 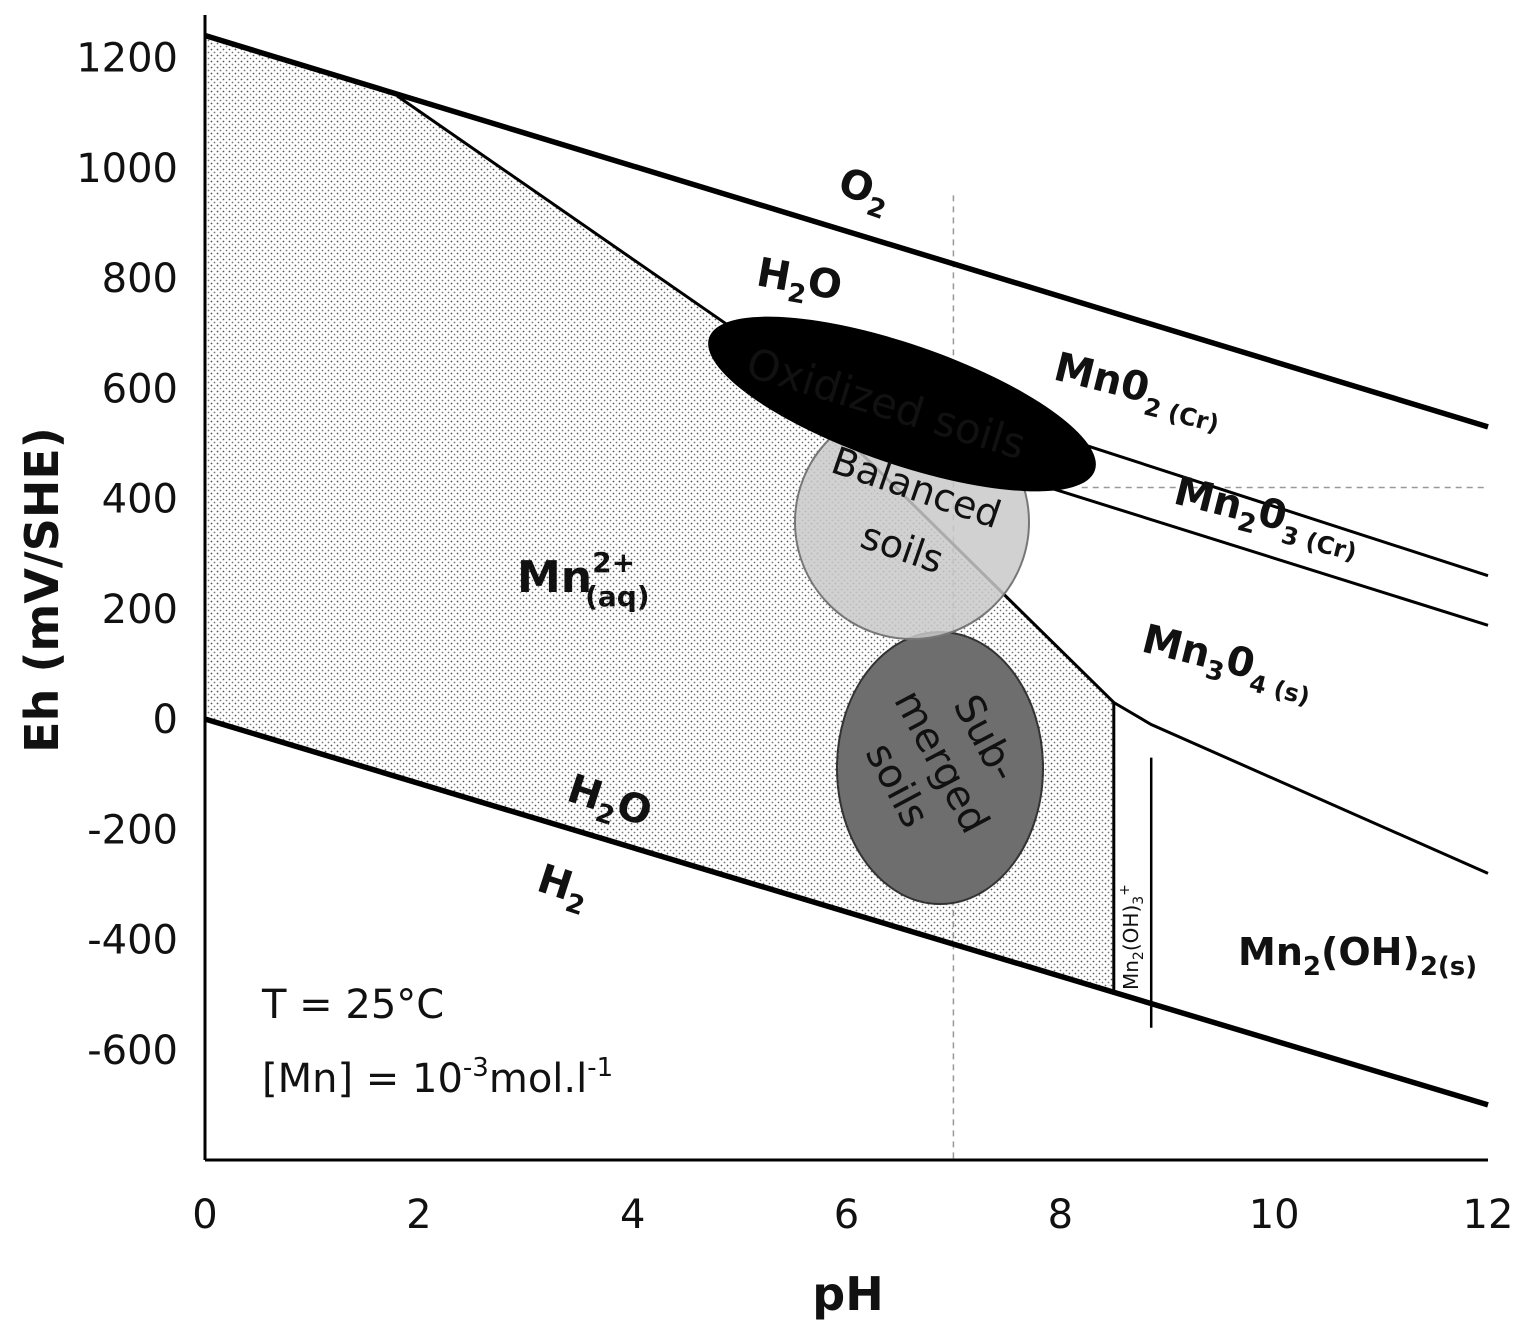 What do you see at coordinates (352, 1005) in the screenshot?
I see `label-temperature: T = 25°C` at bounding box center [352, 1005].